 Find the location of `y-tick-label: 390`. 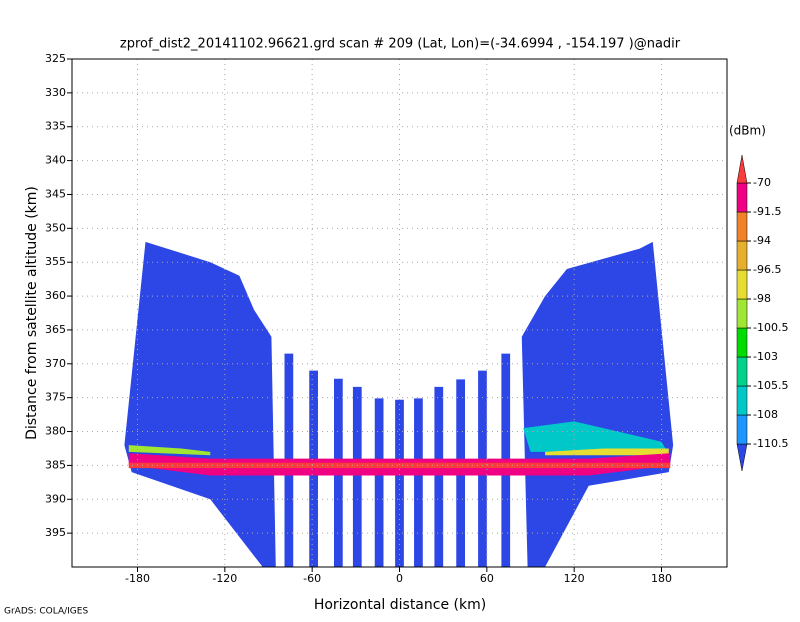

y-tick-label: 390 is located at coordinates (55, 498).